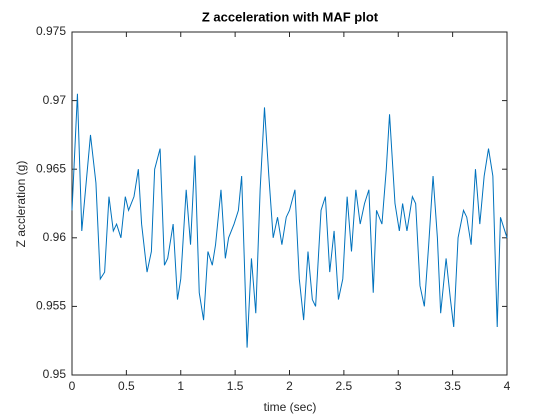 Image resolution: width=560 pixels, height=420 pixels. What do you see at coordinates (55, 100) in the screenshot?
I see `y-tick-label: 0.97` at bounding box center [55, 100].